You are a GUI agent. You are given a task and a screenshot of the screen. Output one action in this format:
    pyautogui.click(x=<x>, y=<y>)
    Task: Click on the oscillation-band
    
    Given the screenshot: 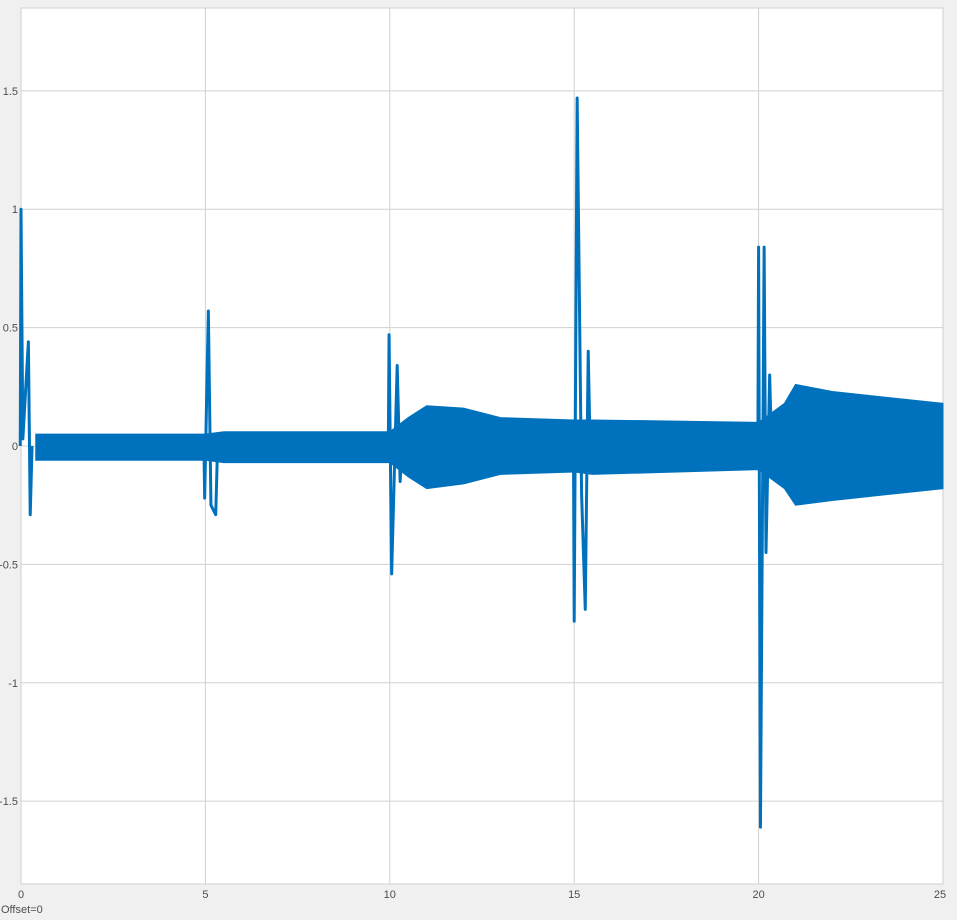 What is the action you would take?
    pyautogui.click(x=489, y=444)
    